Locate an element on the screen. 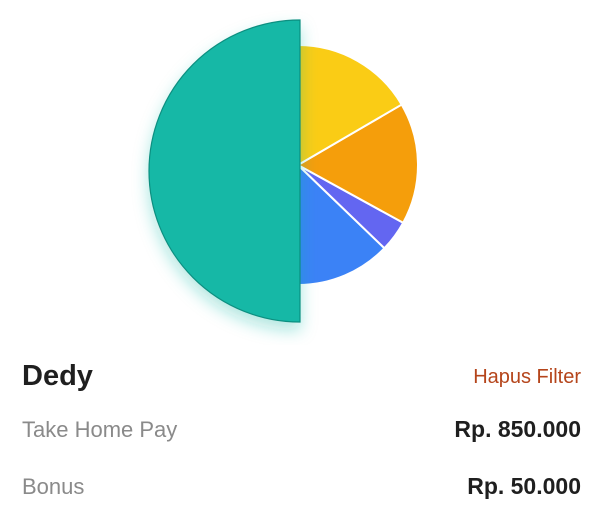  bonus-value: Rp. 50.000 is located at coordinates (524, 486).